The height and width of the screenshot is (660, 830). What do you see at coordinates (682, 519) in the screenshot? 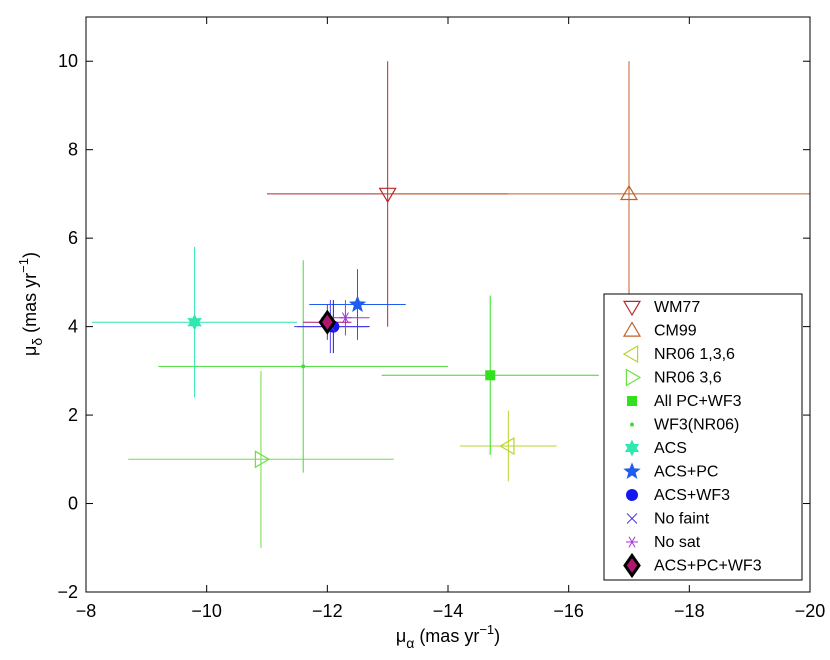
I see `legend-label: No faint` at bounding box center [682, 519].